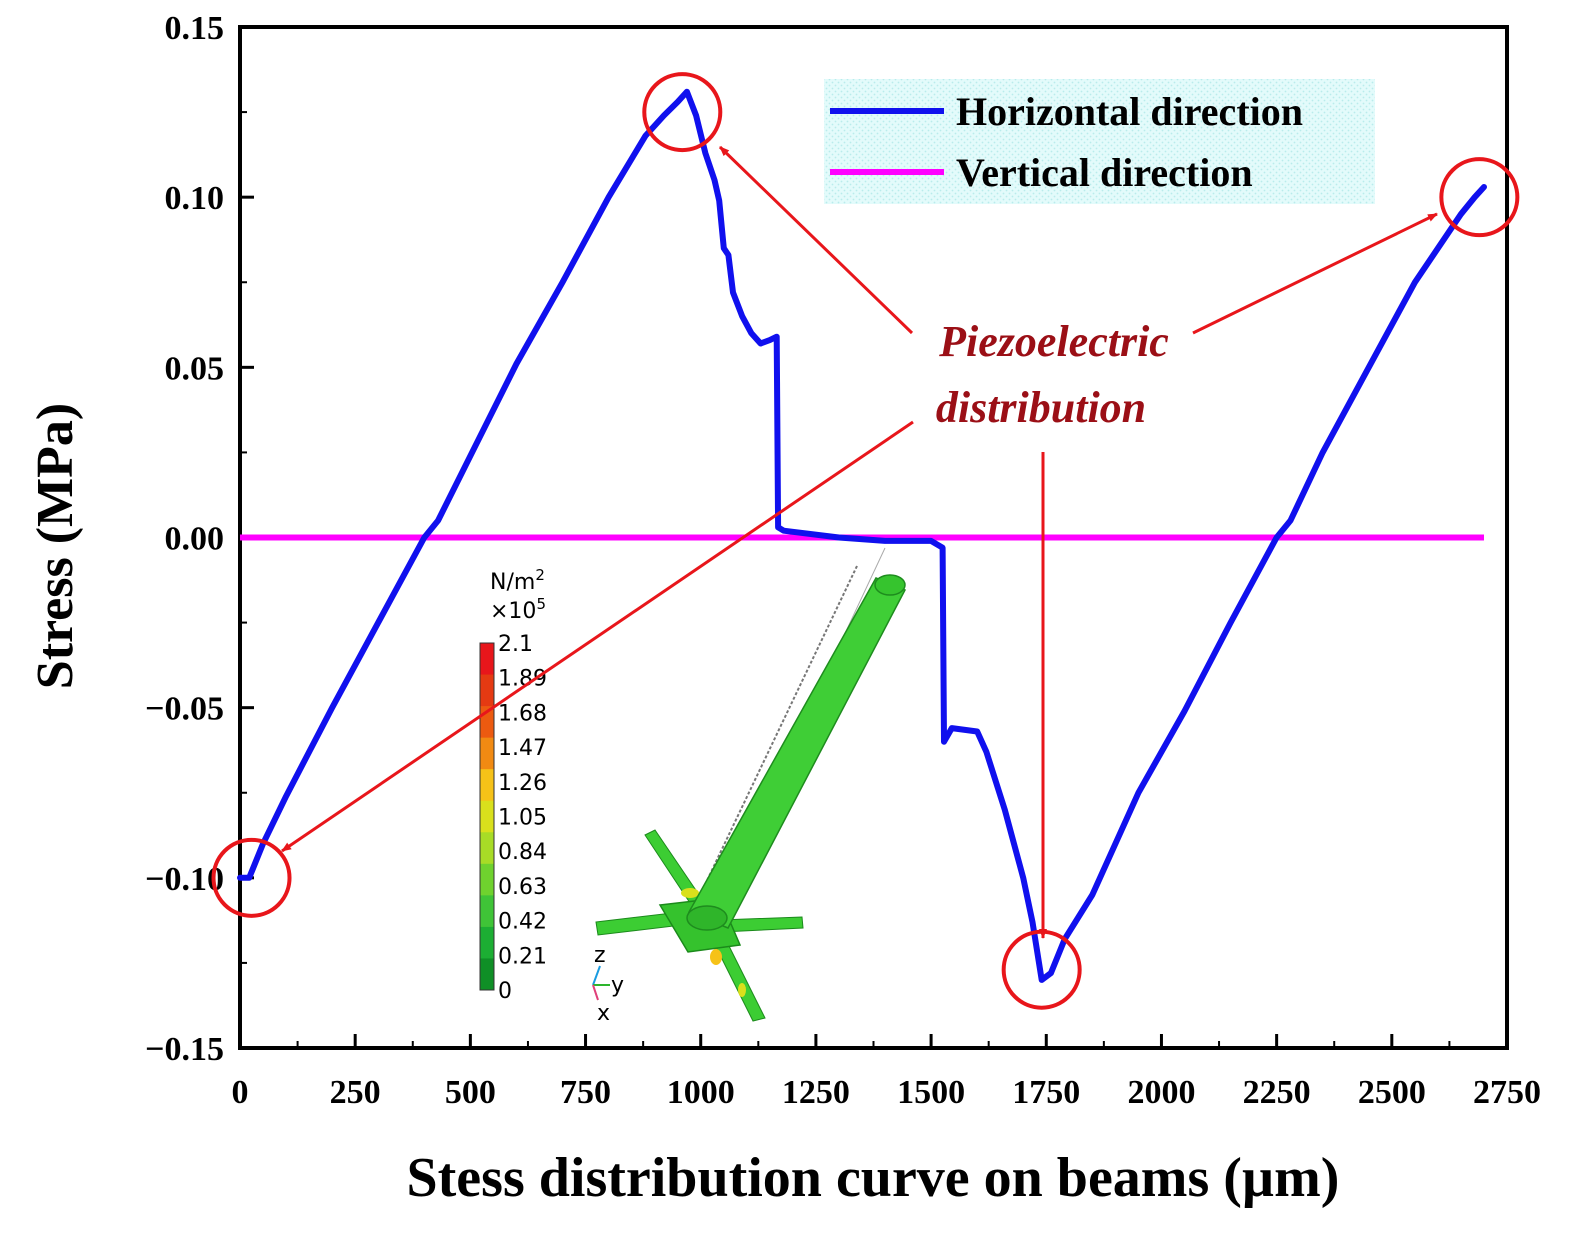 This screenshot has width=1571, height=1233. Describe the element at coordinates (707, 918) in the screenshot. I see `beam-shaft-base` at that location.